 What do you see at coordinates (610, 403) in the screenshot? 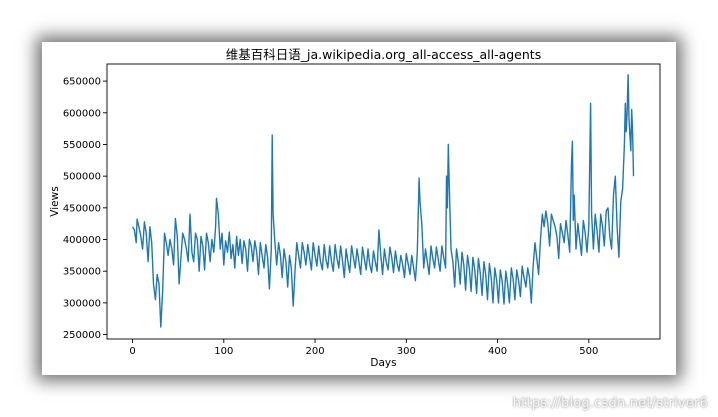
I see `watermark: https://blog.csdn.net/striver6` at bounding box center [610, 403].